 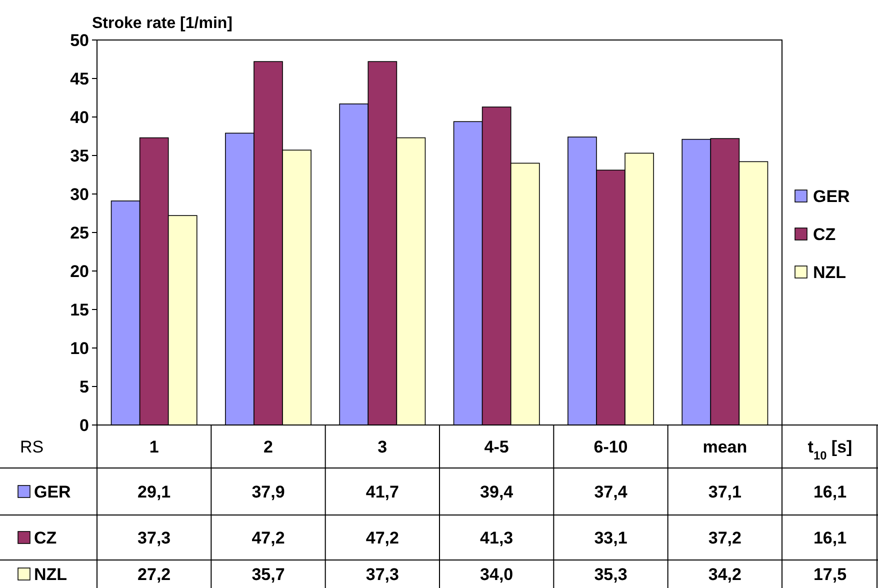 What do you see at coordinates (52, 492) in the screenshot?
I see `legend-label: GER` at bounding box center [52, 492].